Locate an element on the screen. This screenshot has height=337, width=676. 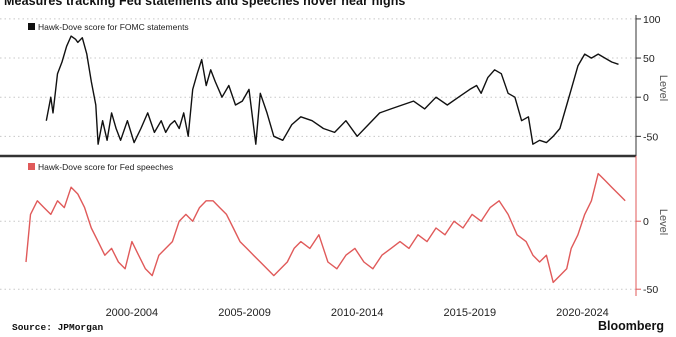
top-y-axis-title: Level is located at coordinates (663, 88).